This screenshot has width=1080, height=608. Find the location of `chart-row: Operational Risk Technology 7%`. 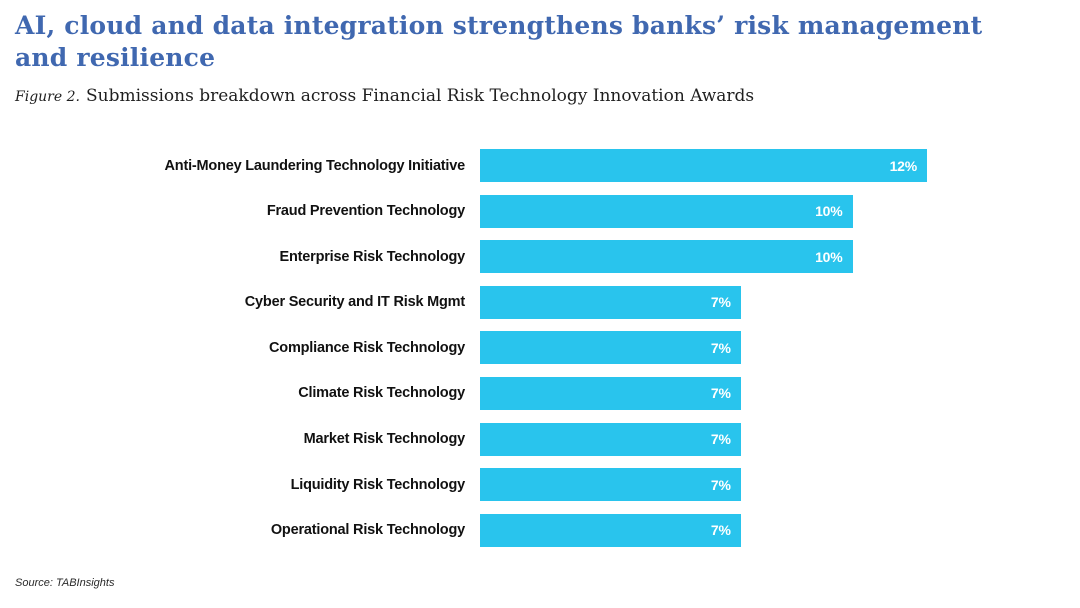

chart-row: Operational Risk Technology 7% is located at coordinates (540, 530).